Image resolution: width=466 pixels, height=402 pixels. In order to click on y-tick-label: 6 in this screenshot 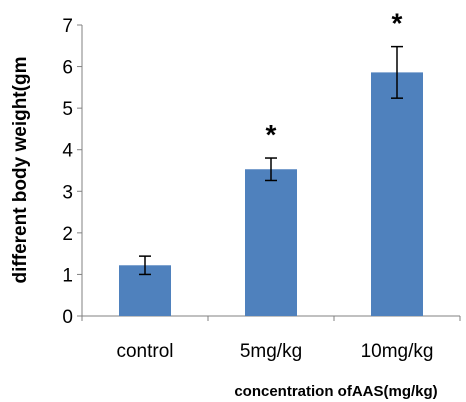, I will do `click(67, 68)`.